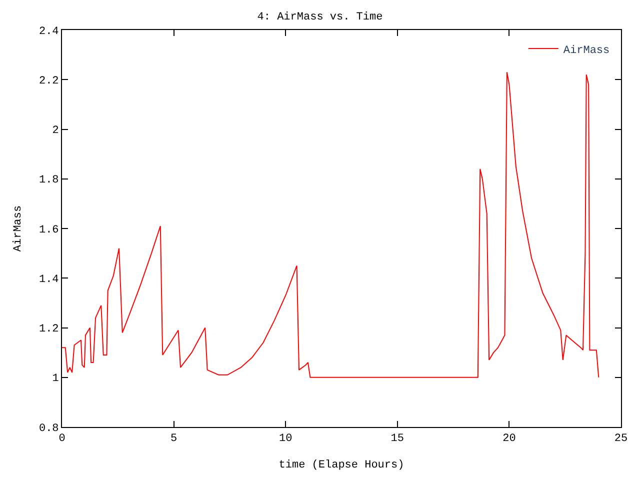 The width and height of the screenshot is (640, 480). Describe the element at coordinates (285, 439) in the screenshot. I see `x-tick-label: 10` at that location.